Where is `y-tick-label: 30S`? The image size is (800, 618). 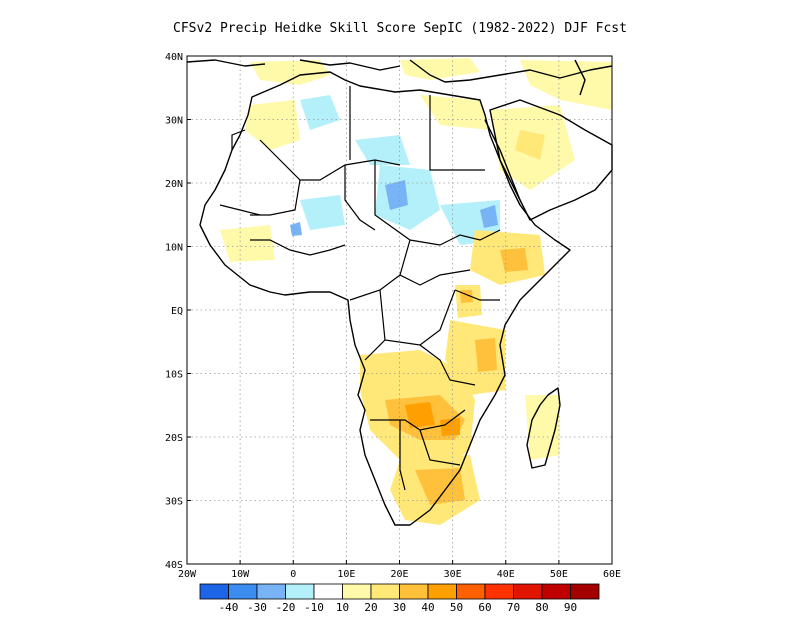
y-tick-label: 30S is located at coordinates (174, 502).